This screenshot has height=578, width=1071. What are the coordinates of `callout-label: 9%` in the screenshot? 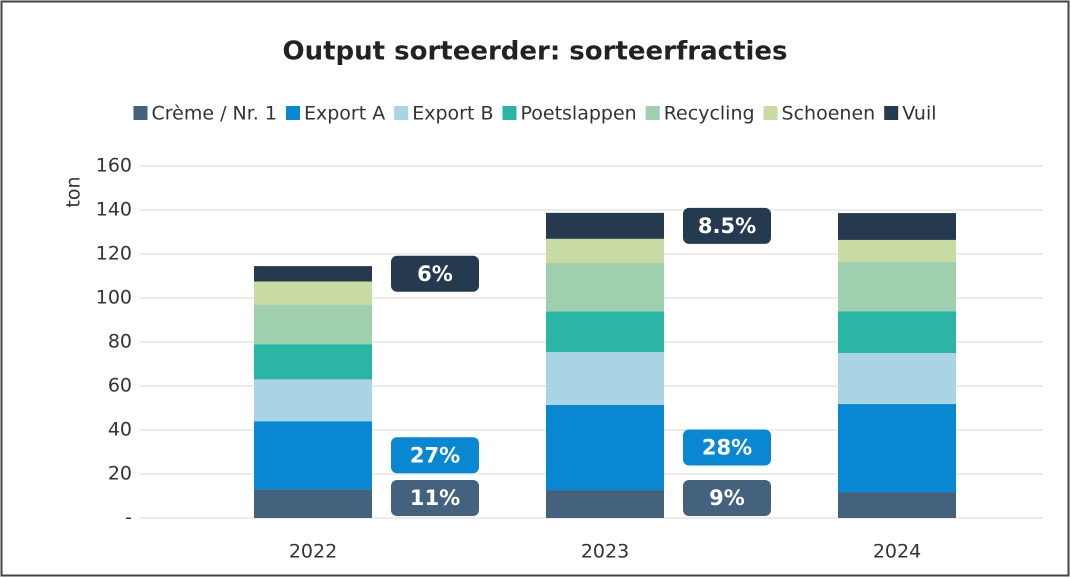 It's located at (727, 498).